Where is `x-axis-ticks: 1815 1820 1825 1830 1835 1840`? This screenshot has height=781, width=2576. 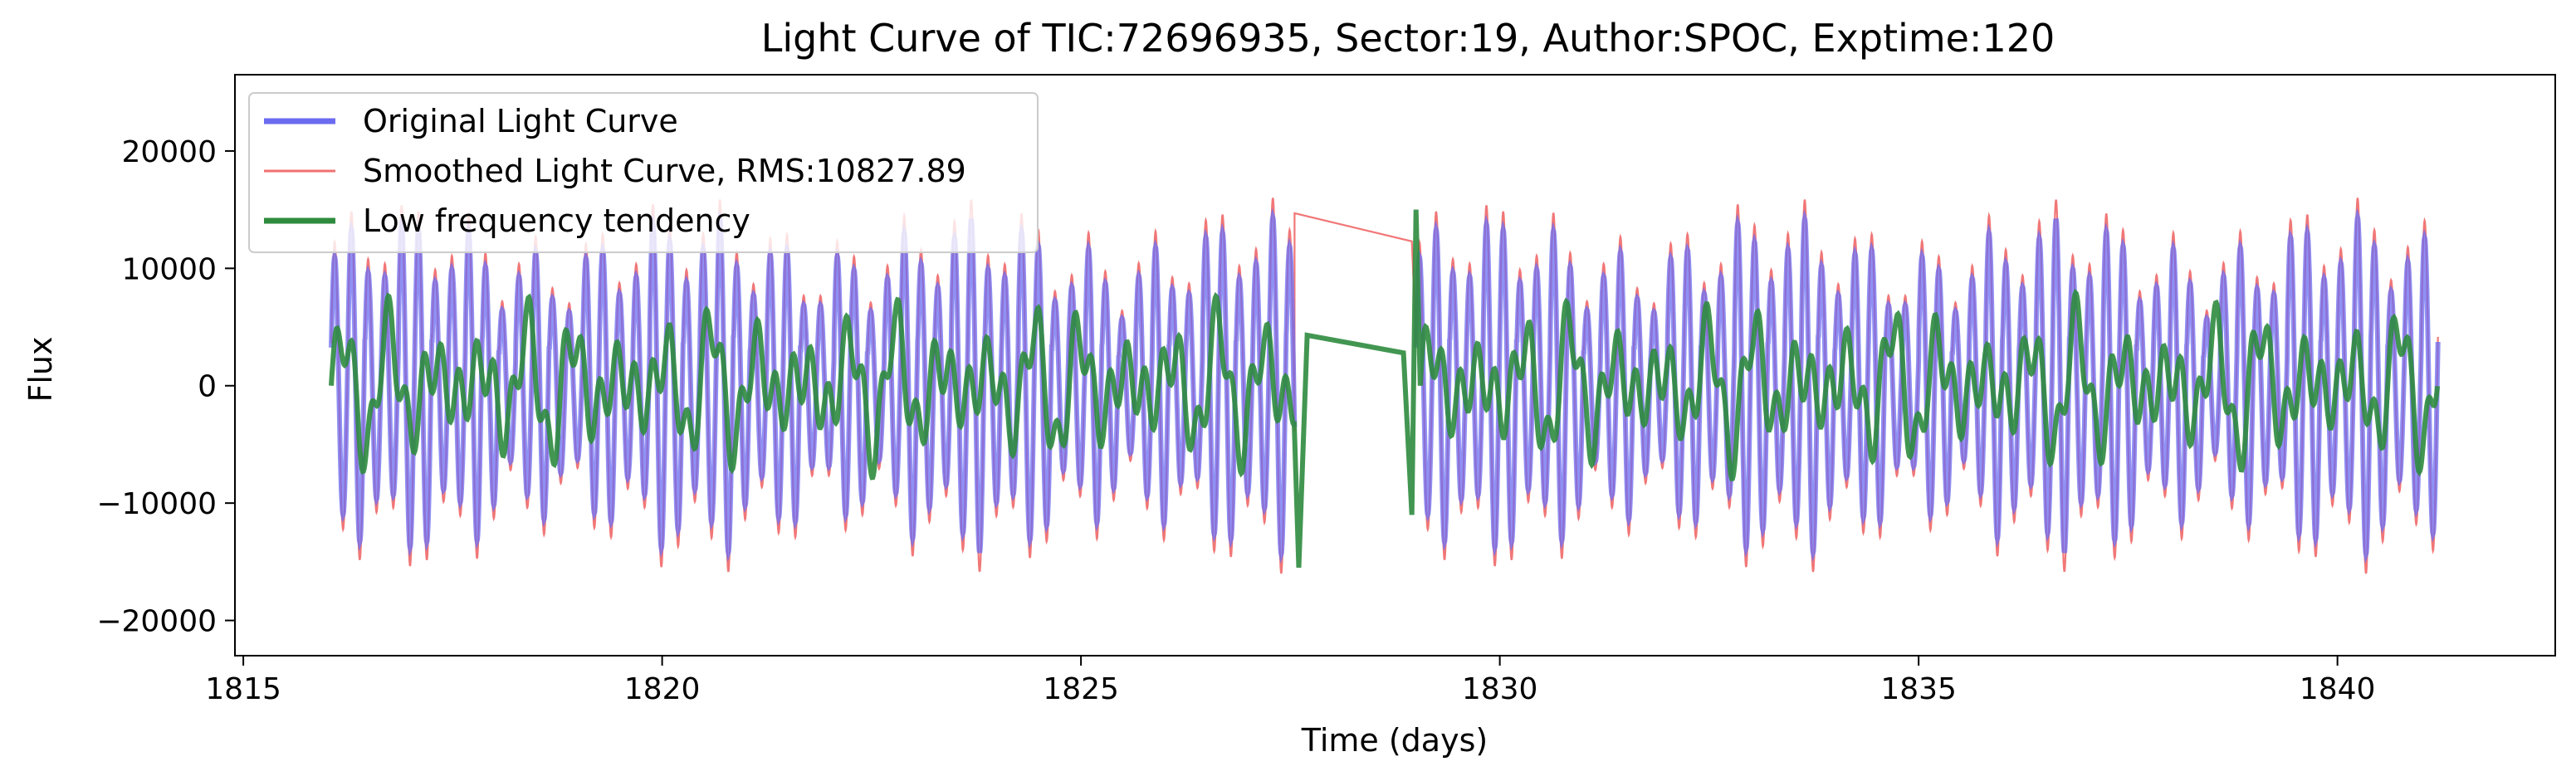
x-axis-ticks: 1815 1820 1825 1830 1835 1840 is located at coordinates (1290, 681).